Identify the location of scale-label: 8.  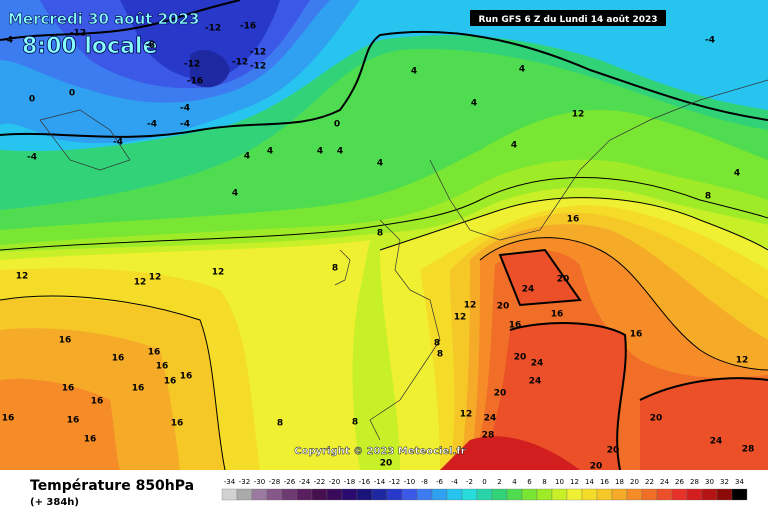
(544, 482).